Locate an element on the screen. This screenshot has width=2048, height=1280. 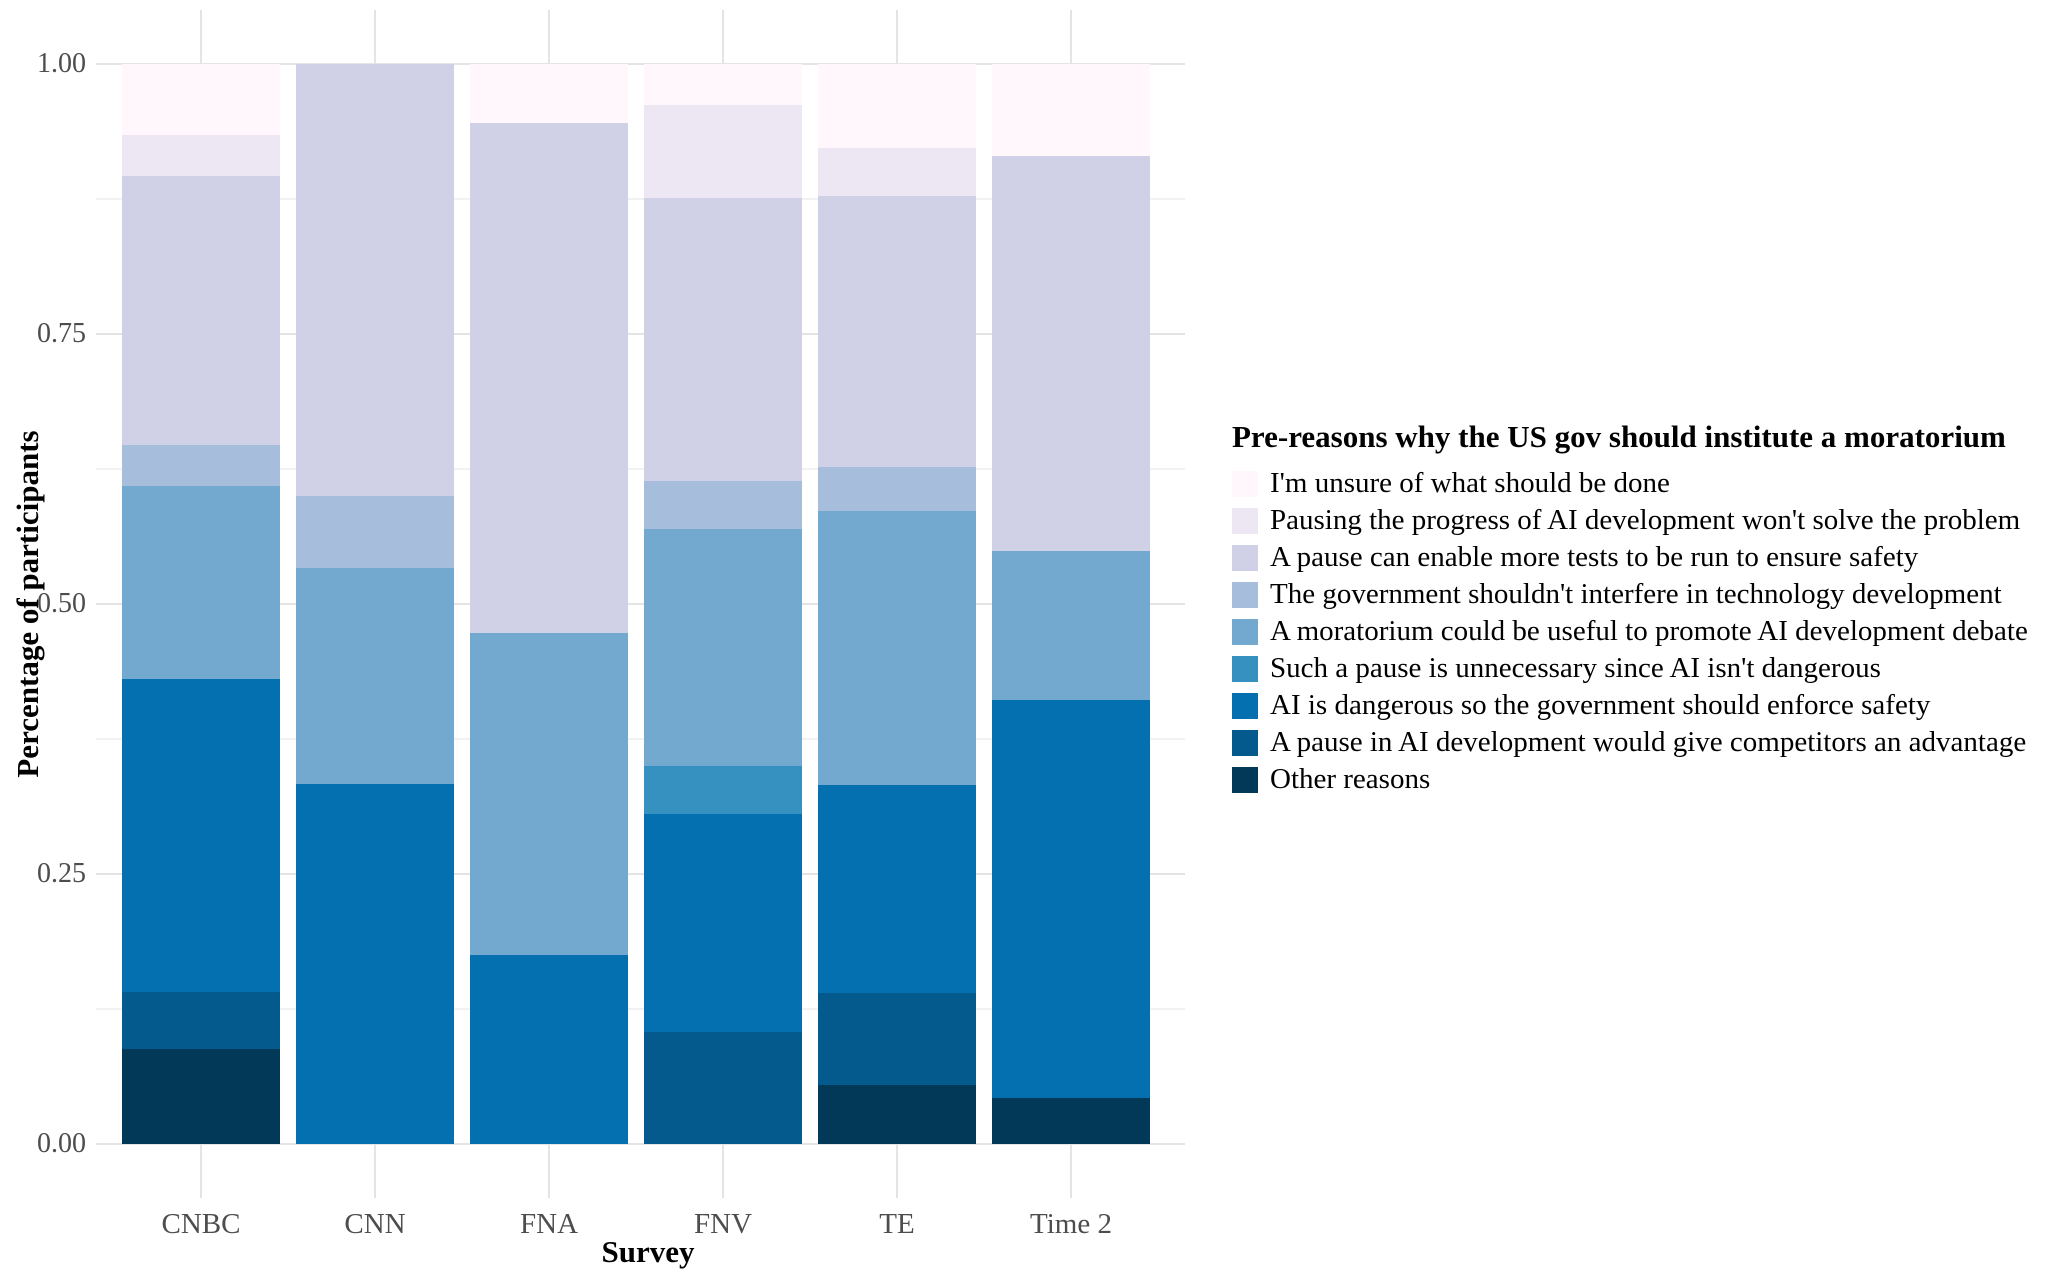
x-tick-label: TE is located at coordinates (897, 1224).